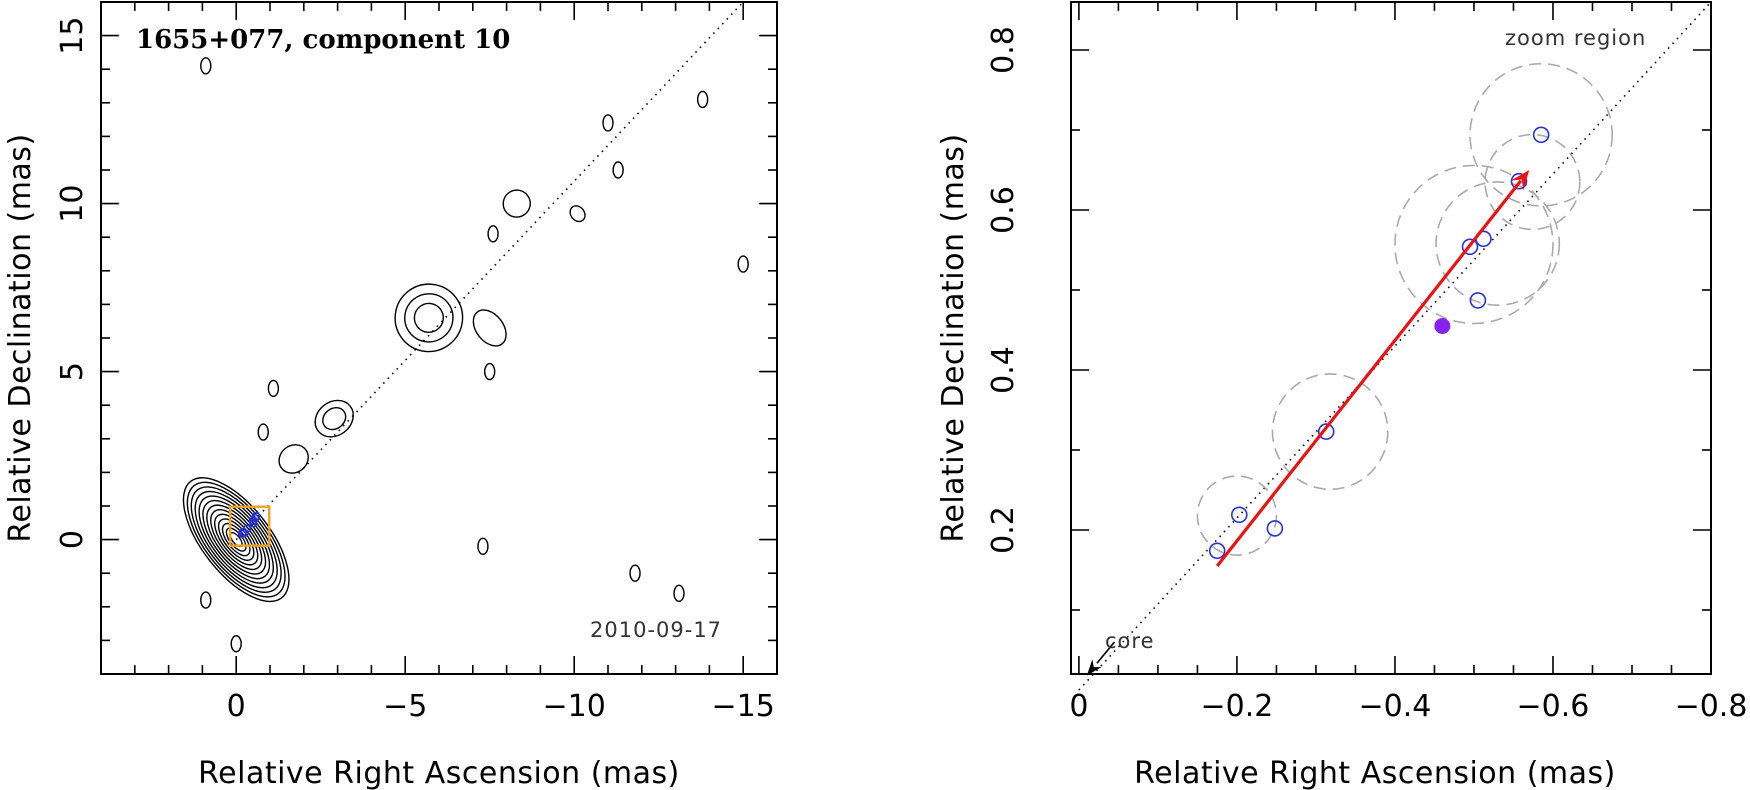  What do you see at coordinates (236, 706) in the screenshot?
I see `left-x-tick-label: 0` at bounding box center [236, 706].